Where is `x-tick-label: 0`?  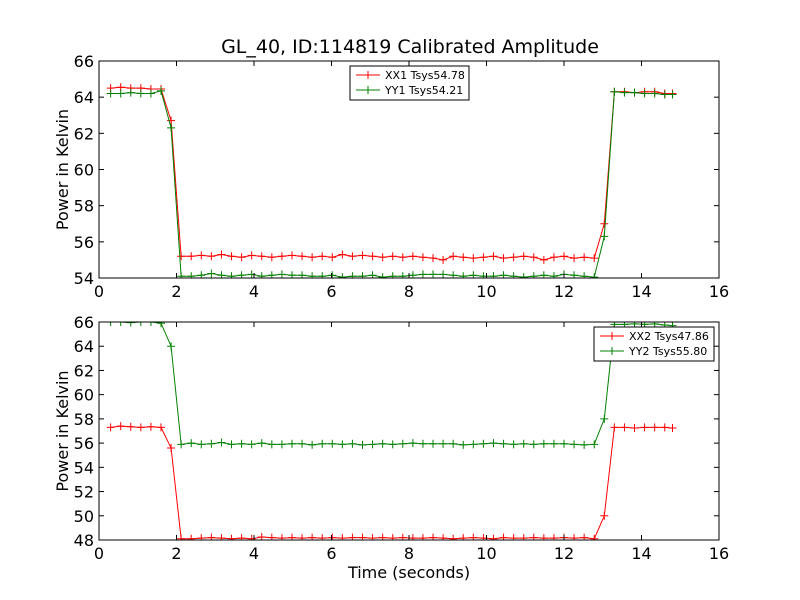
x-tick-label: 0 is located at coordinates (99, 553).